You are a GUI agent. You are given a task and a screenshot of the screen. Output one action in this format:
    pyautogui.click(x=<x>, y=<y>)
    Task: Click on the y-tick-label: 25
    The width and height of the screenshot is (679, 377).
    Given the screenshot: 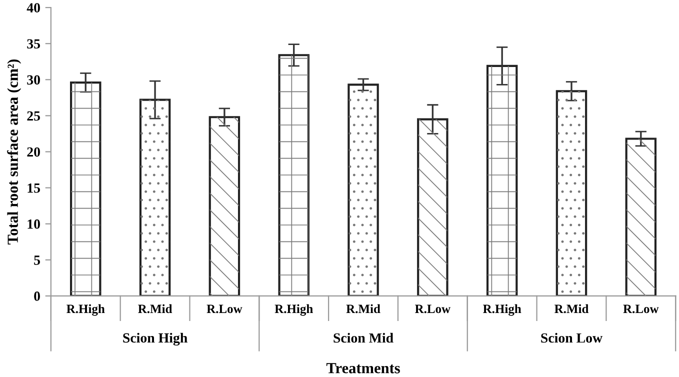 What is the action you would take?
    pyautogui.click(x=33, y=116)
    